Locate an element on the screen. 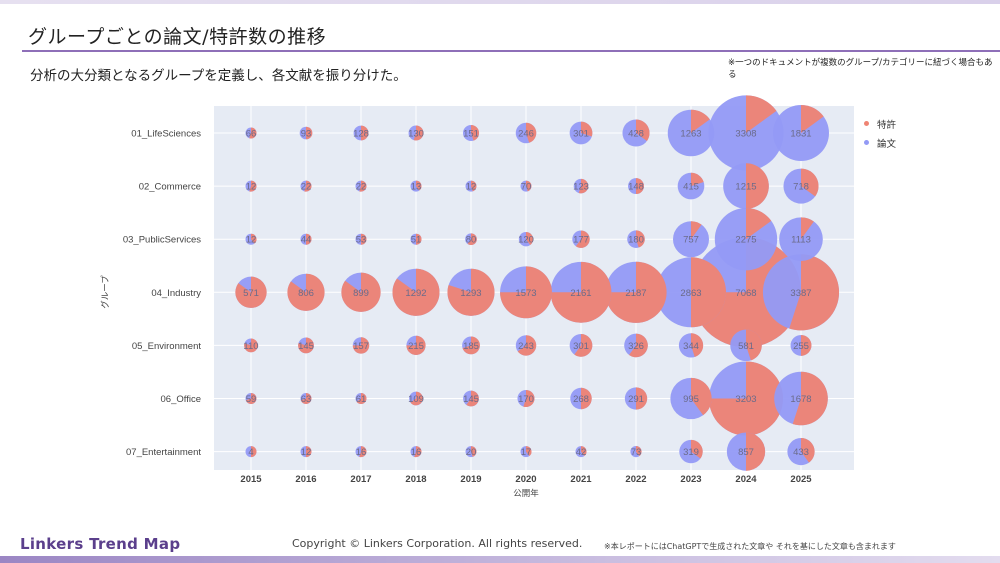  bubble: 73 is located at coordinates (636, 452).